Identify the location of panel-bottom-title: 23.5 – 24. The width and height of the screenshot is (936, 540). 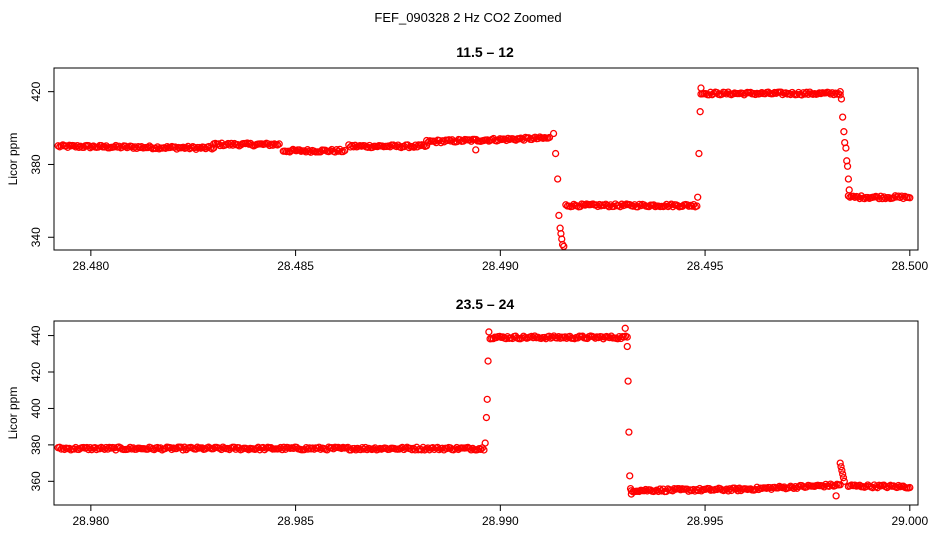
(485, 304).